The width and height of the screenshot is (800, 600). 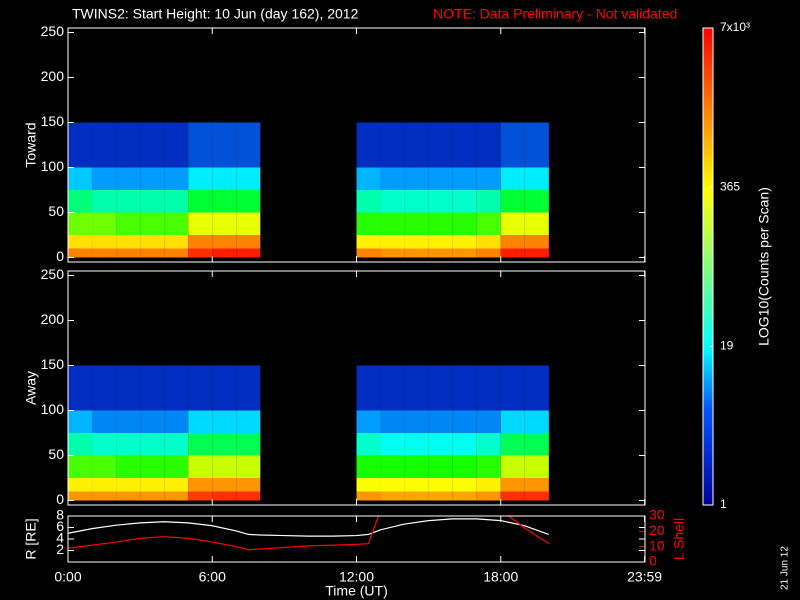 I want to click on y2-label: L Shell, so click(x=679, y=539).